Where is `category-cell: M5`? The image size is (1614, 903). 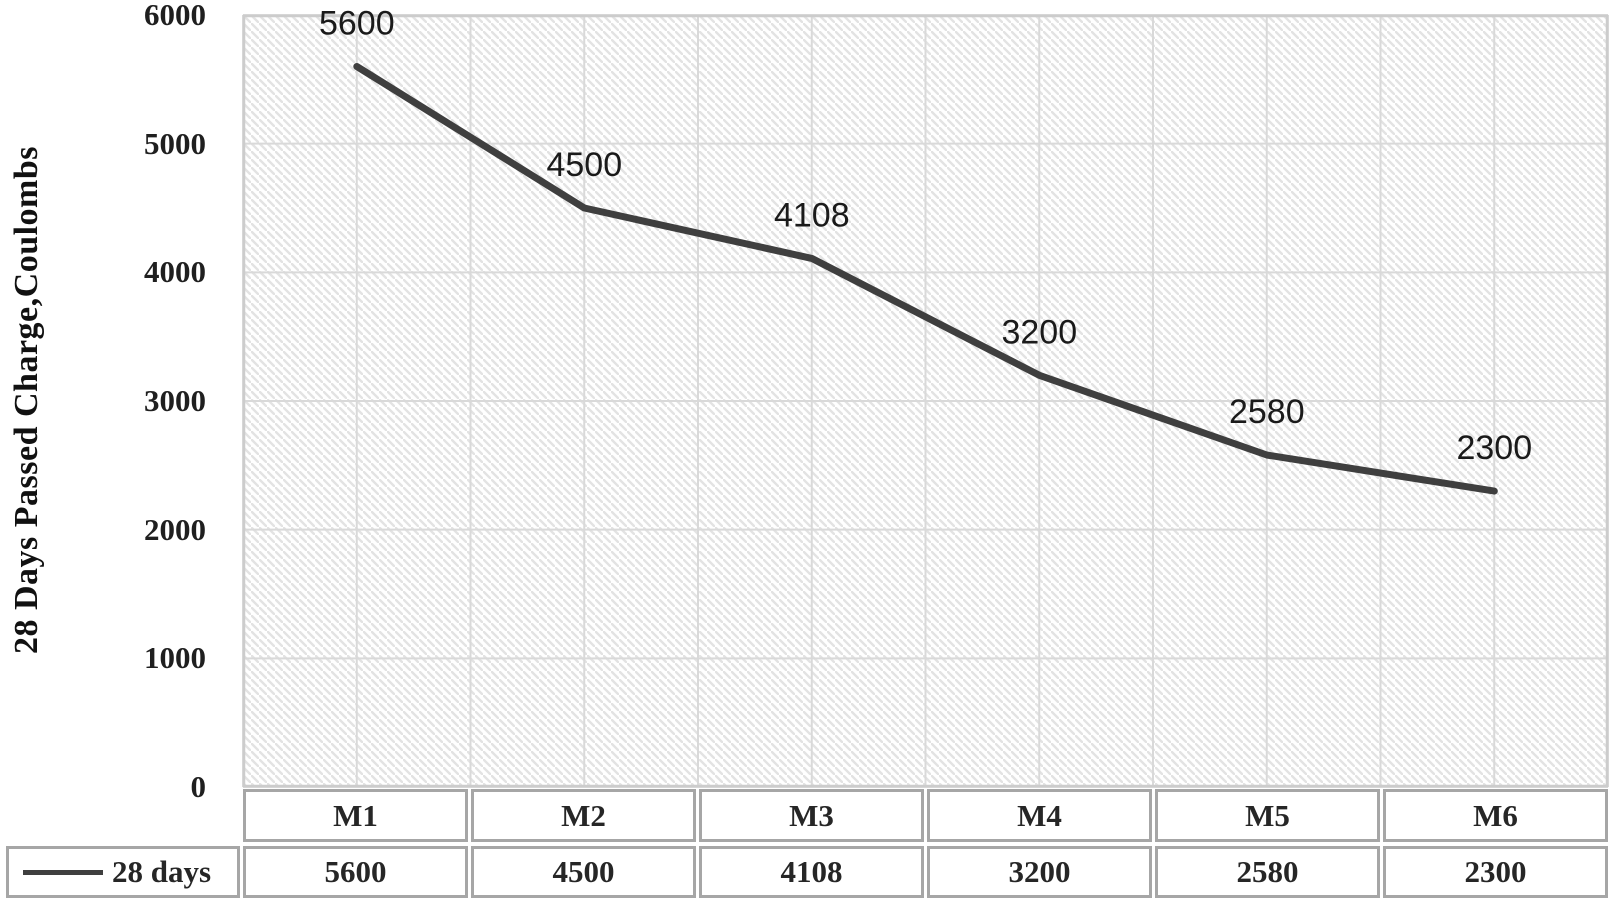 category-cell: M5 is located at coordinates (1267, 815).